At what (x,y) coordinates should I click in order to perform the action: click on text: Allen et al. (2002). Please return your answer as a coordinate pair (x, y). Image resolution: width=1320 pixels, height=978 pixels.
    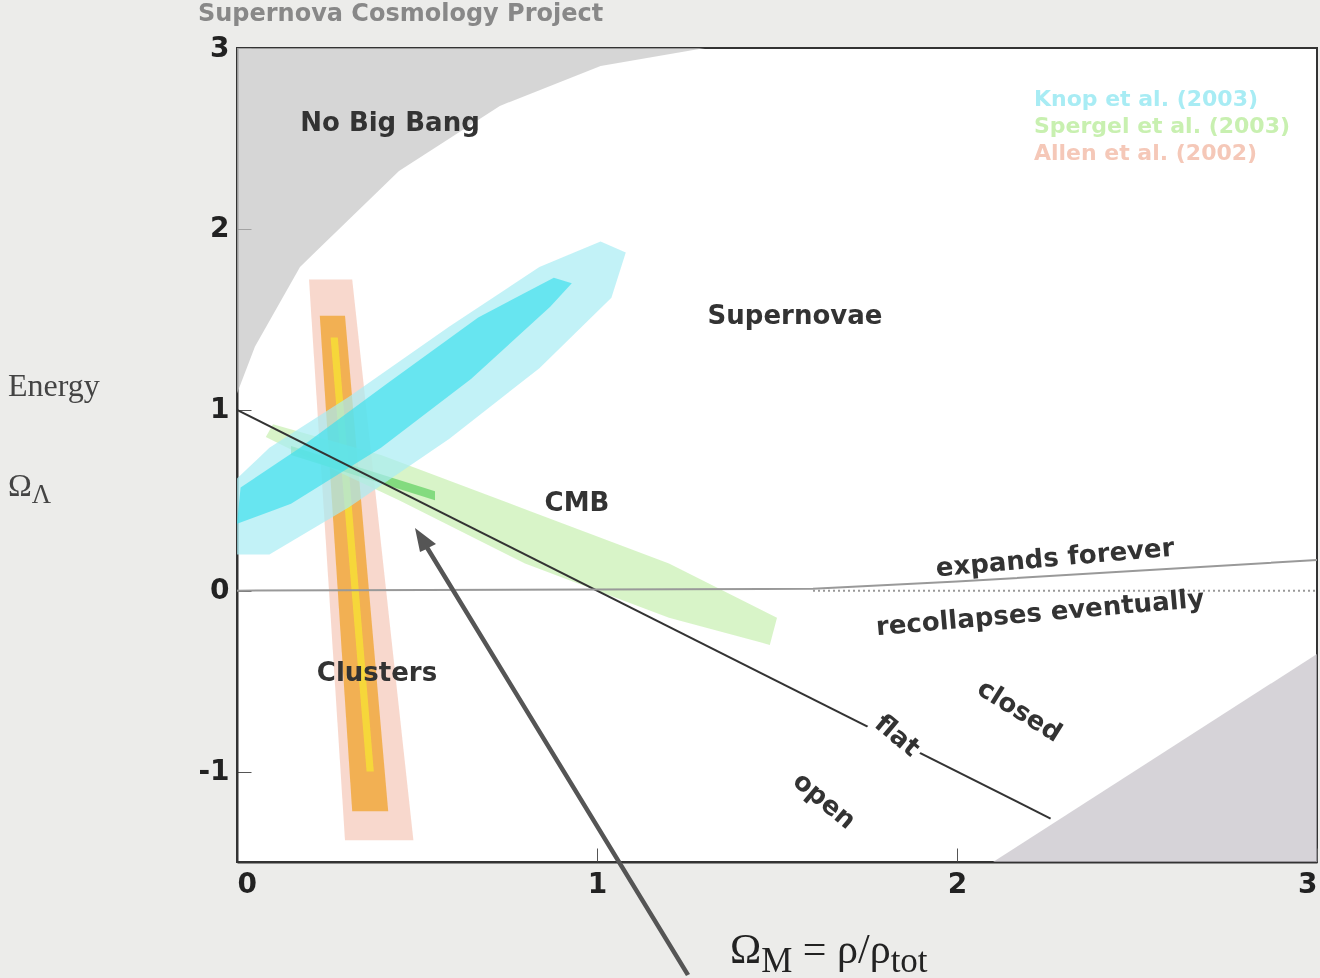
    Looking at the image, I should click on (1146, 152).